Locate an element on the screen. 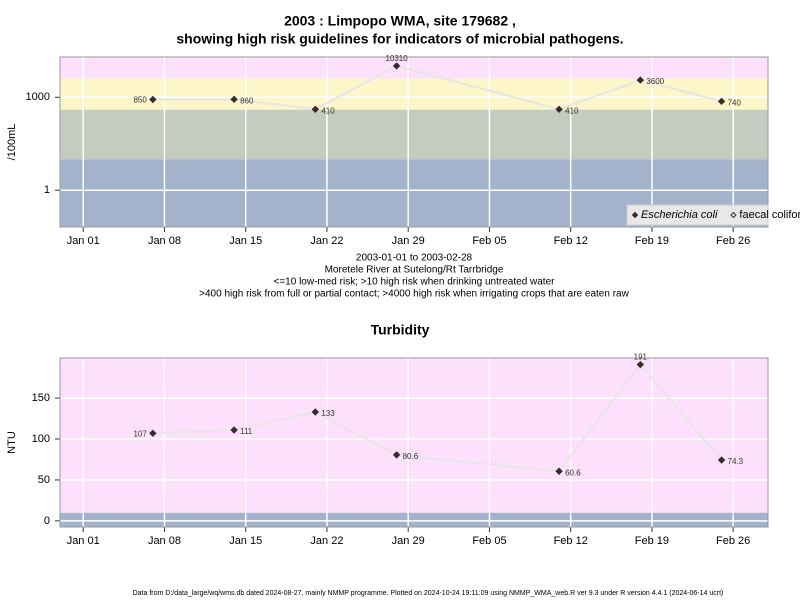 The image size is (800, 600). legend-label: faecal coliforms is located at coordinates (769, 215).